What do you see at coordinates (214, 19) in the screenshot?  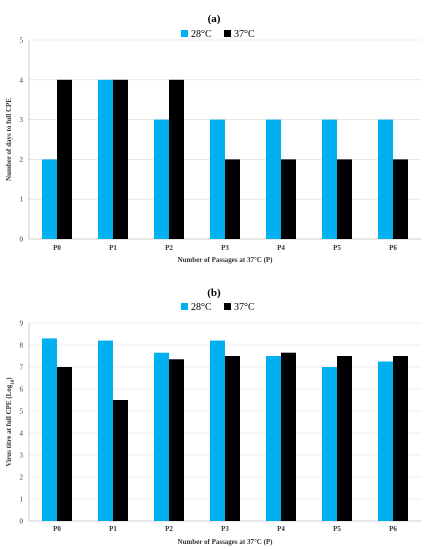 I see `chart-title: (a)` at bounding box center [214, 19].